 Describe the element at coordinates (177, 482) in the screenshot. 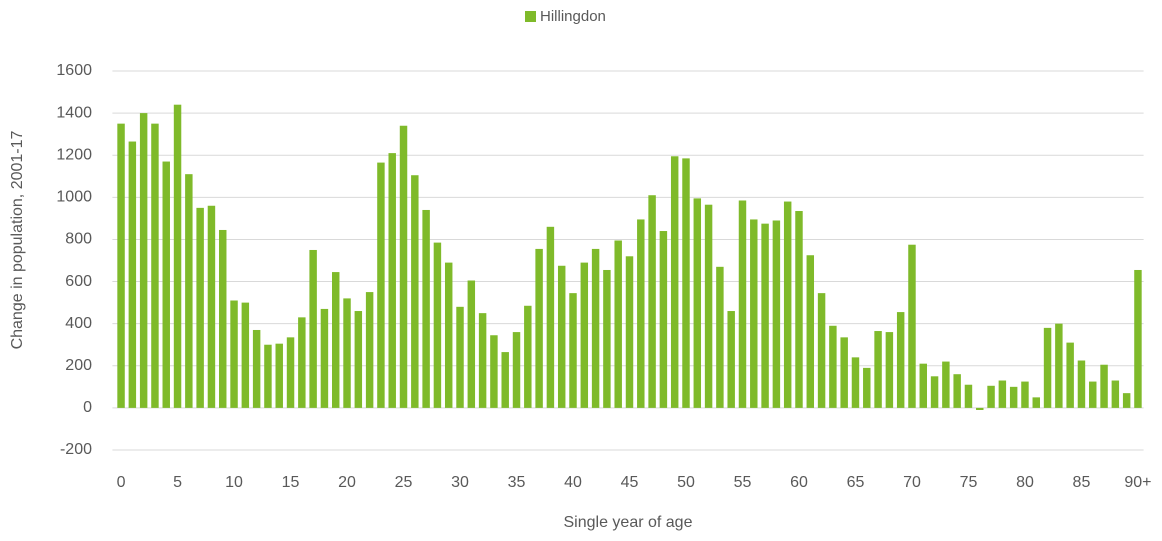

I see `x-tick-label: 5` at that location.